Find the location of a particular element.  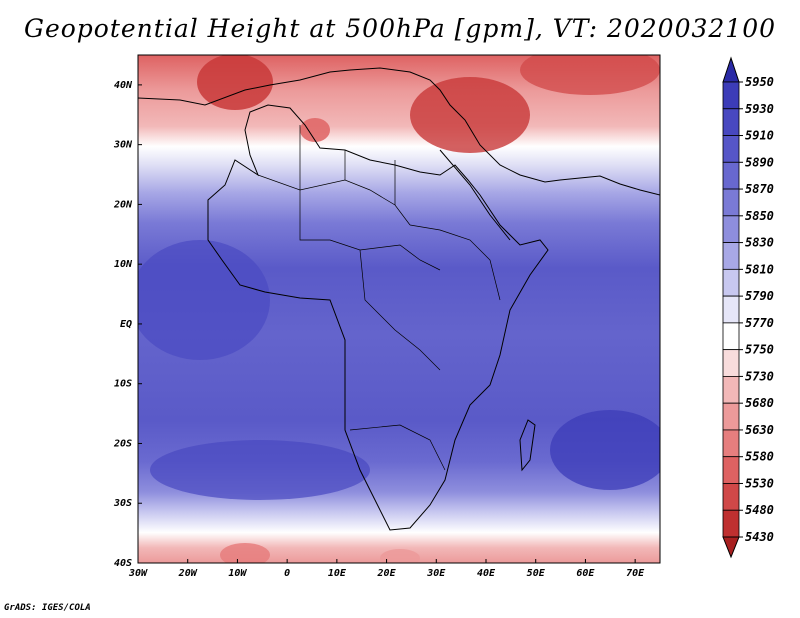

colorbar-label: 5750 is located at coordinates (759, 350).